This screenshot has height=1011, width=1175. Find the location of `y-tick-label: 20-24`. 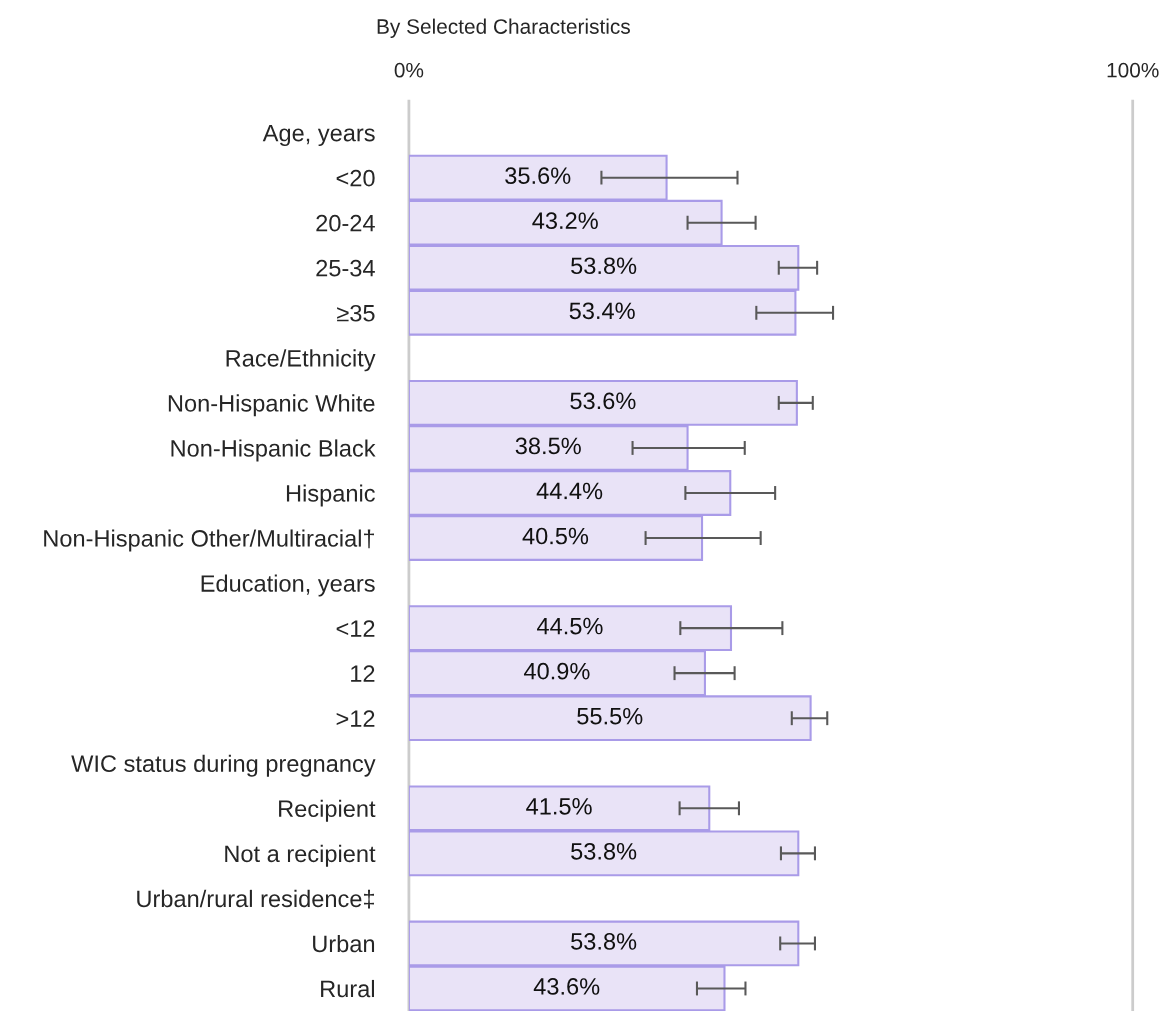

y-tick-label: 20-24 is located at coordinates (345, 223).